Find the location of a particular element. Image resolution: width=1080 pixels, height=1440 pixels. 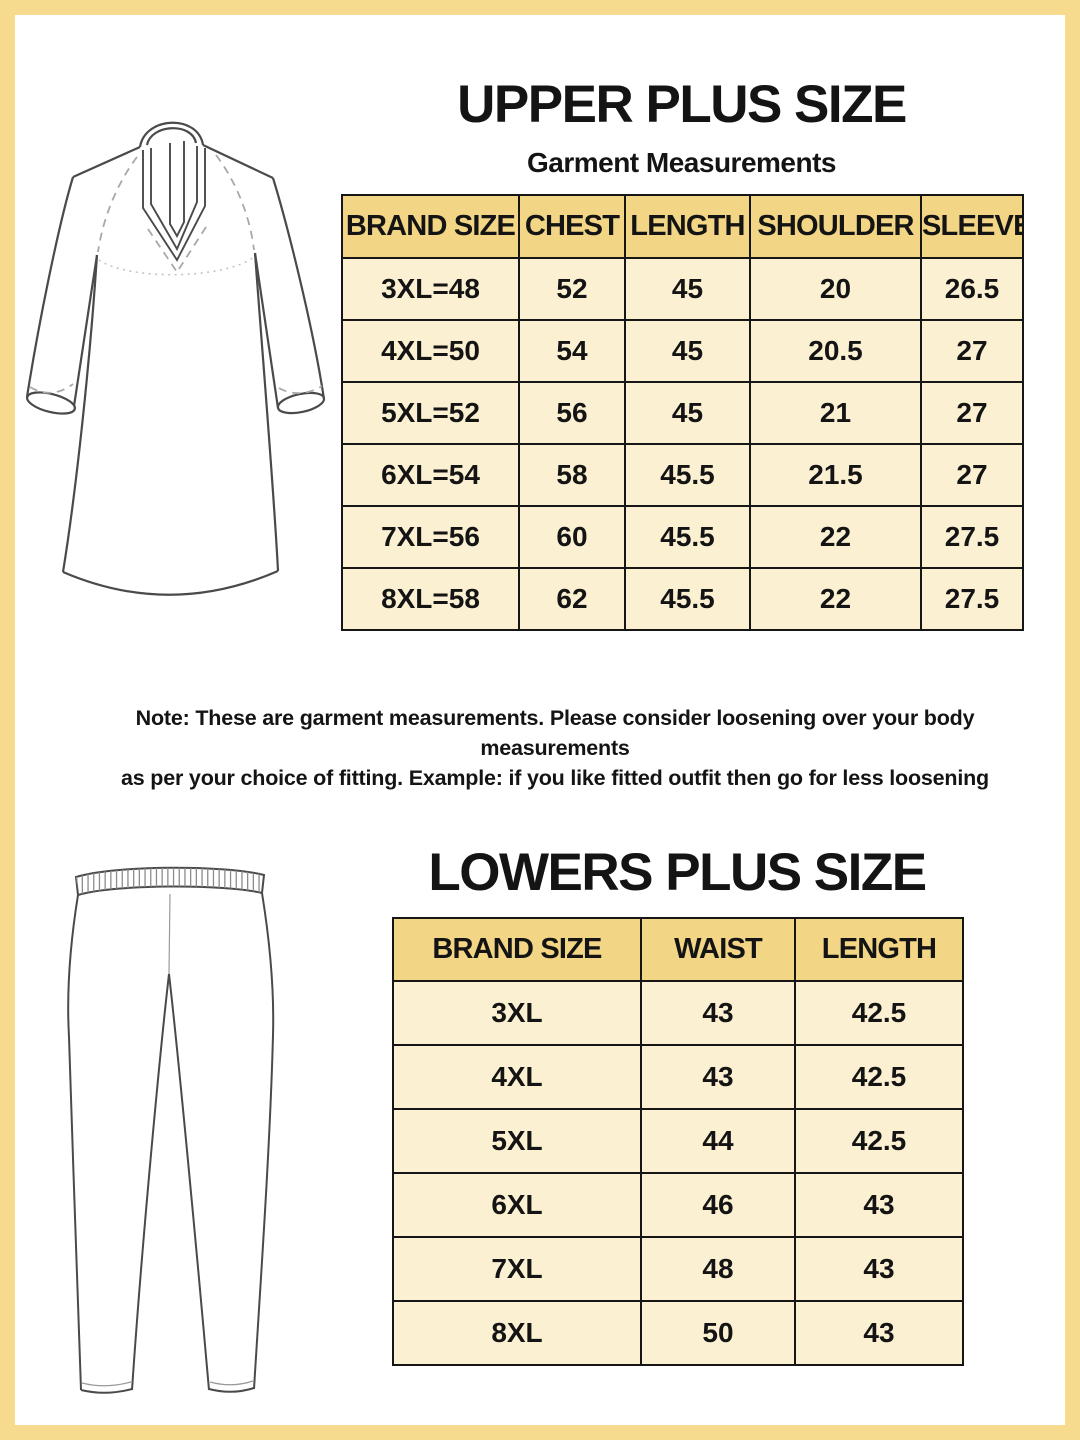

table-row: 5XL 44 42.5 is located at coordinates (678, 1141).